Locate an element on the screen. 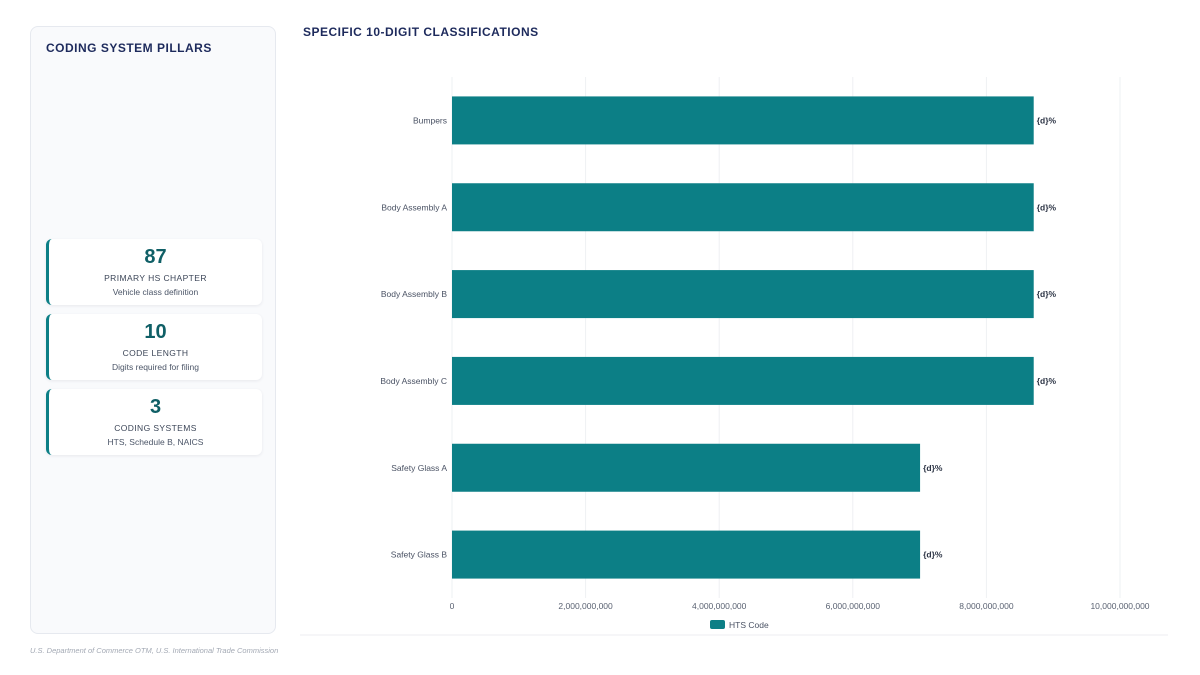 The image size is (1200, 675). kpi-label: CODE LENGTH is located at coordinates (155, 353).